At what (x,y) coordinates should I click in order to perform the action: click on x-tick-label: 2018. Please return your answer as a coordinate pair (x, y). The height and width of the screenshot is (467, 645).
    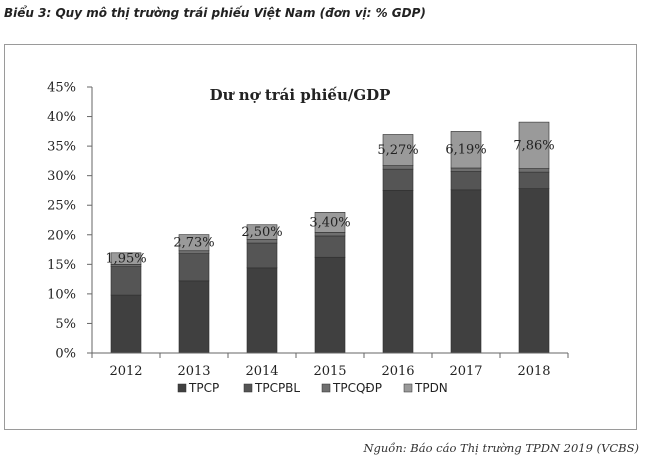
    Looking at the image, I should click on (533, 371).